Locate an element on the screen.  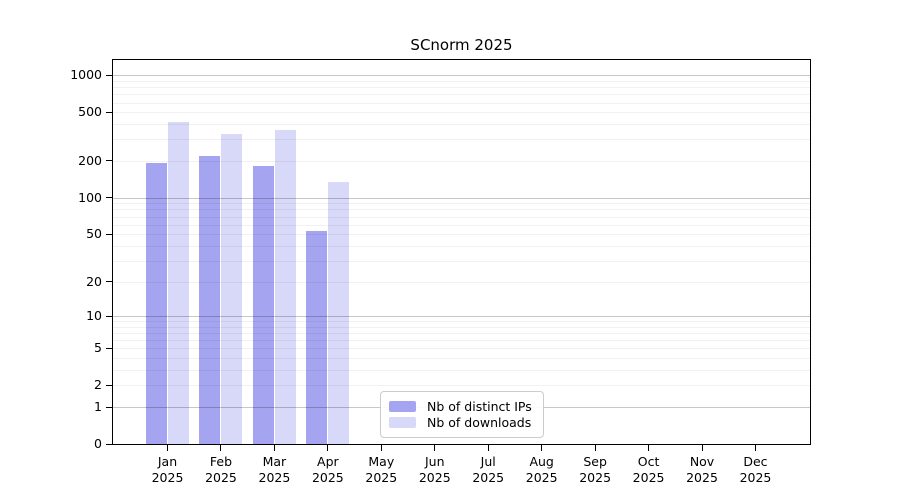
bar-distinct-ips-apr is located at coordinates (317, 337).